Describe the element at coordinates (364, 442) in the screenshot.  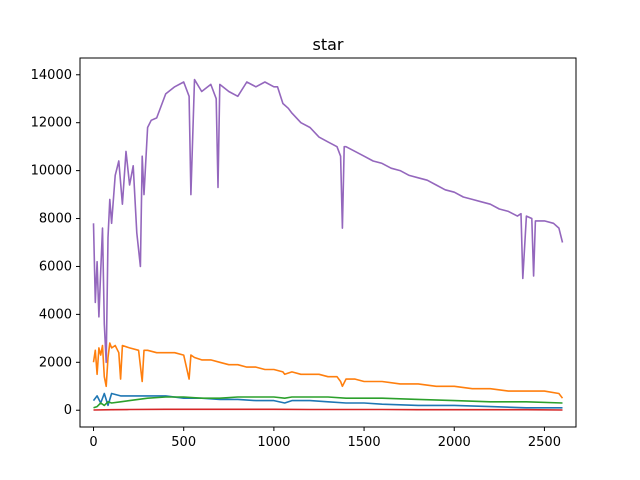
I see `x-tick-label: 1500` at that location.